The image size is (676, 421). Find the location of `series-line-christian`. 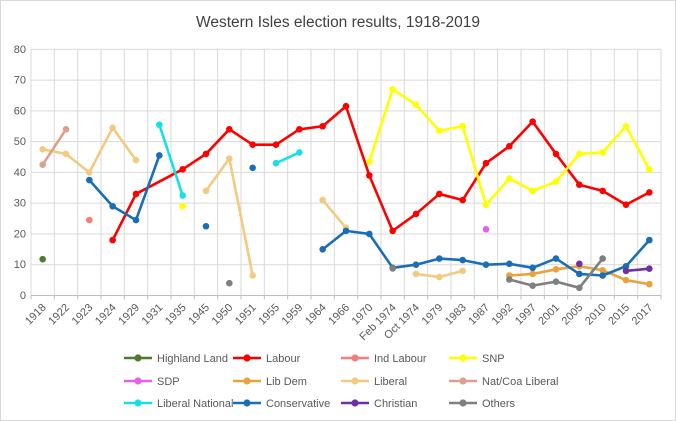

series-line-christian is located at coordinates (637, 270).